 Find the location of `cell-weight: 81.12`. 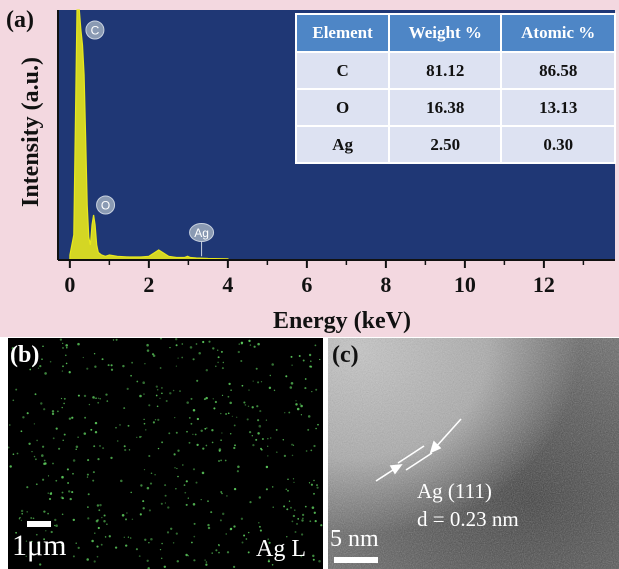

cell-weight: 81.12 is located at coordinates (445, 70).